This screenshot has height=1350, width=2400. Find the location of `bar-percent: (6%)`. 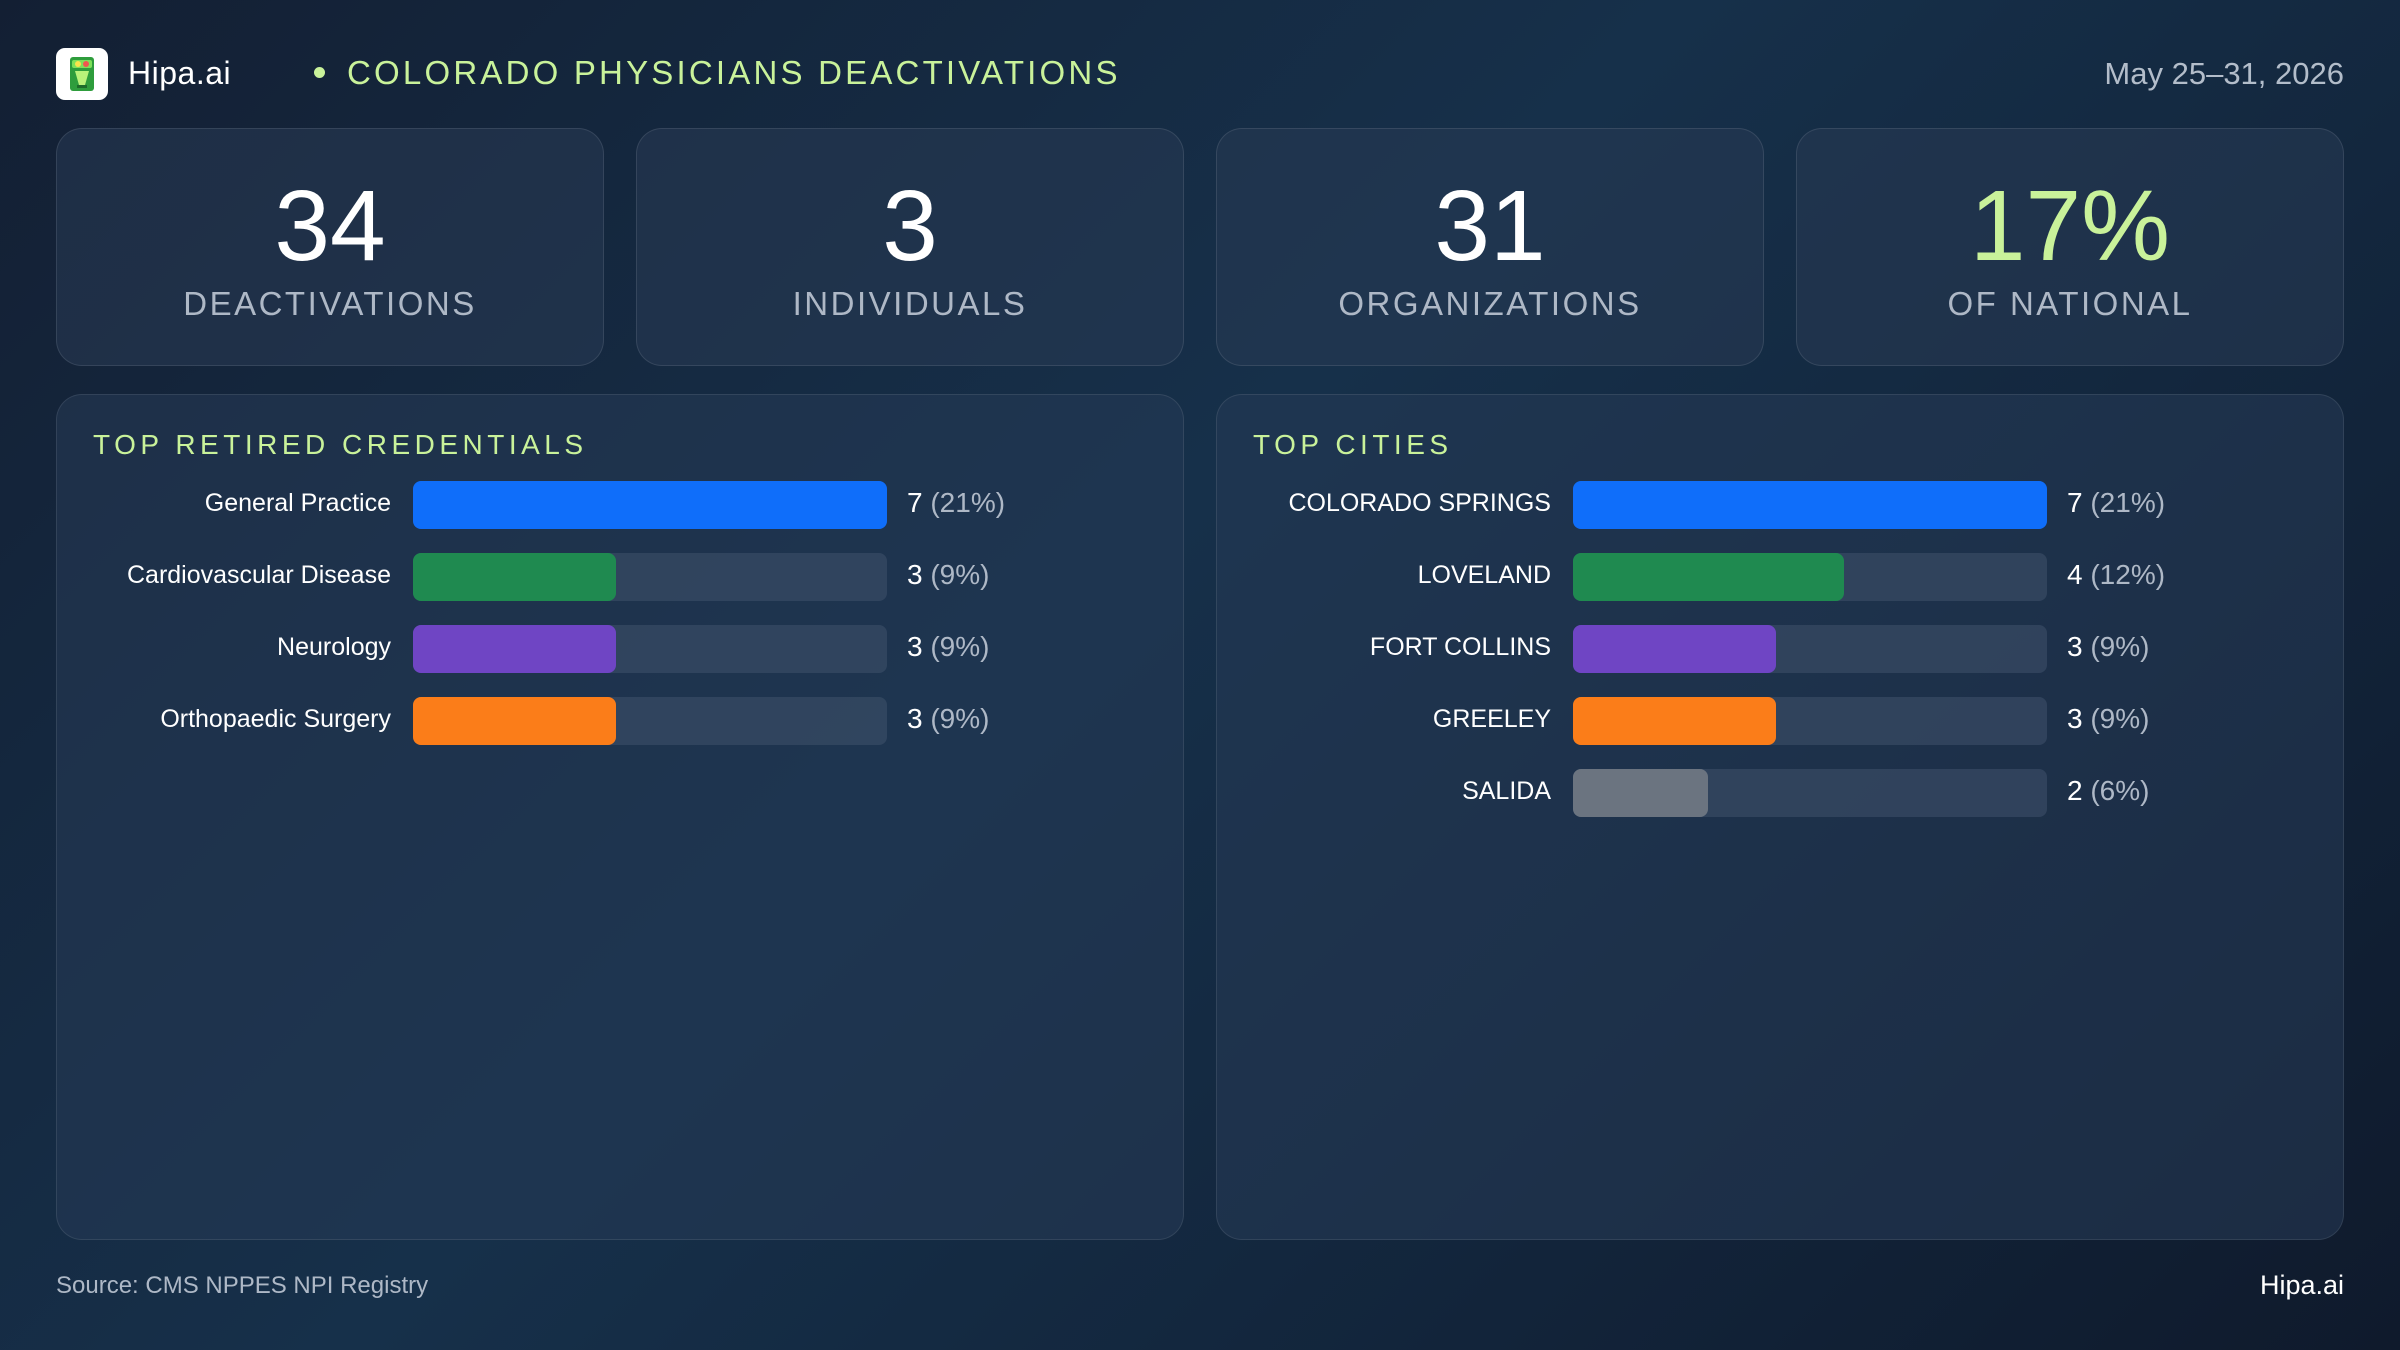

bar-percent: (6%) is located at coordinates (2120, 790).